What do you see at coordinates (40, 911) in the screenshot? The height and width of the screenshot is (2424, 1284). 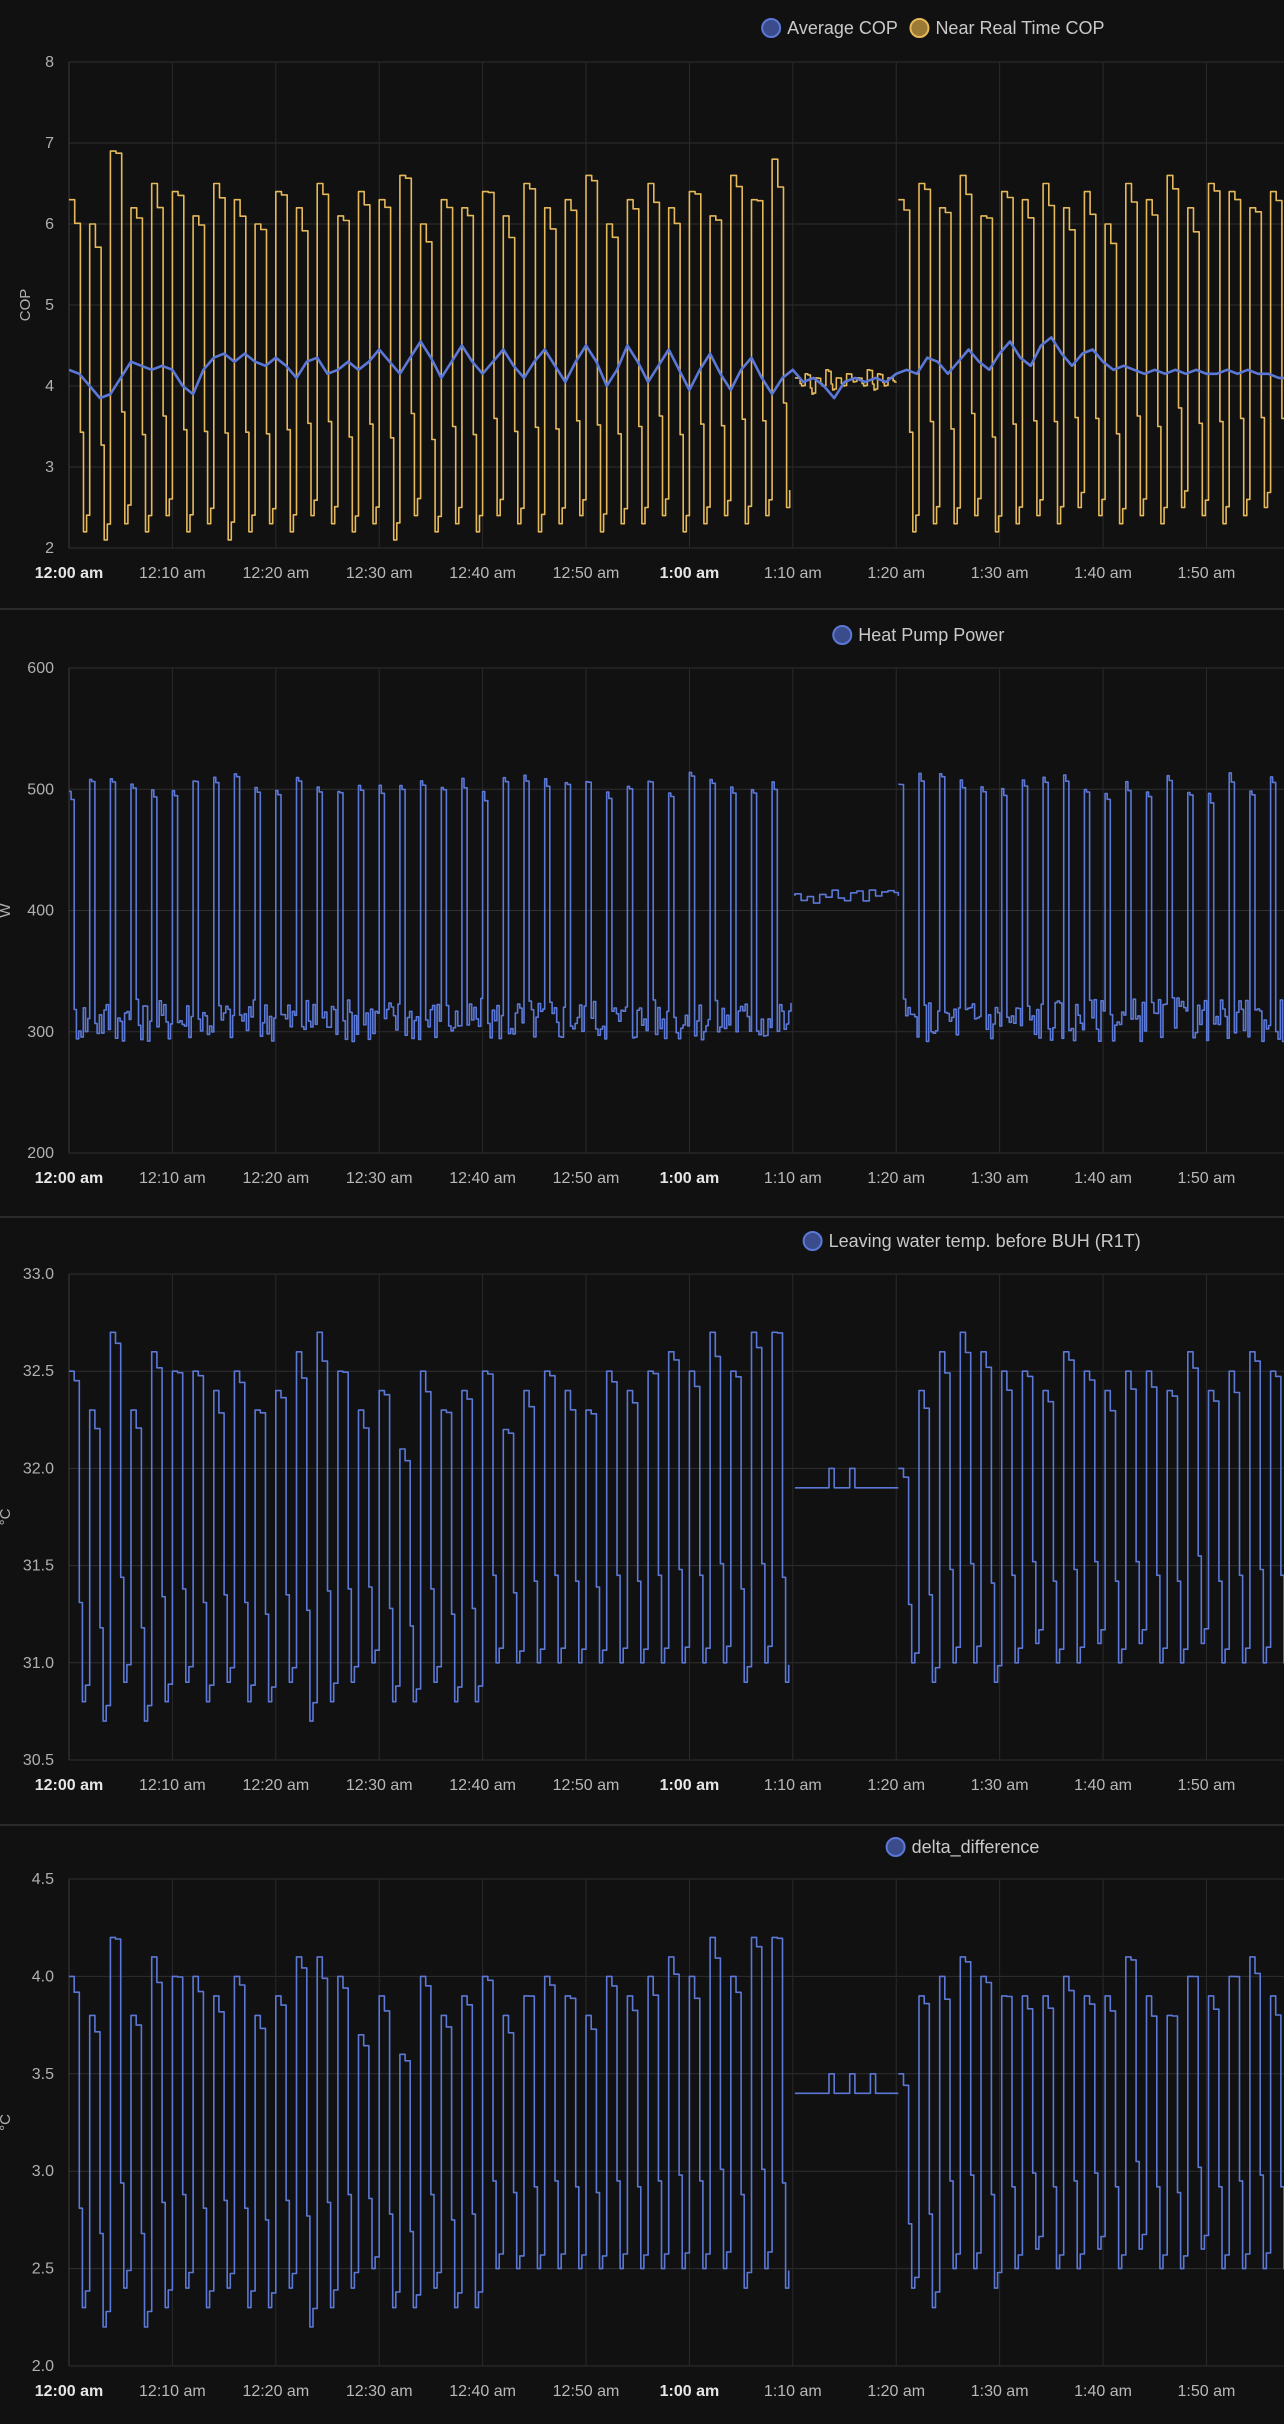 I see `y-tick-label: 400` at bounding box center [40, 911].